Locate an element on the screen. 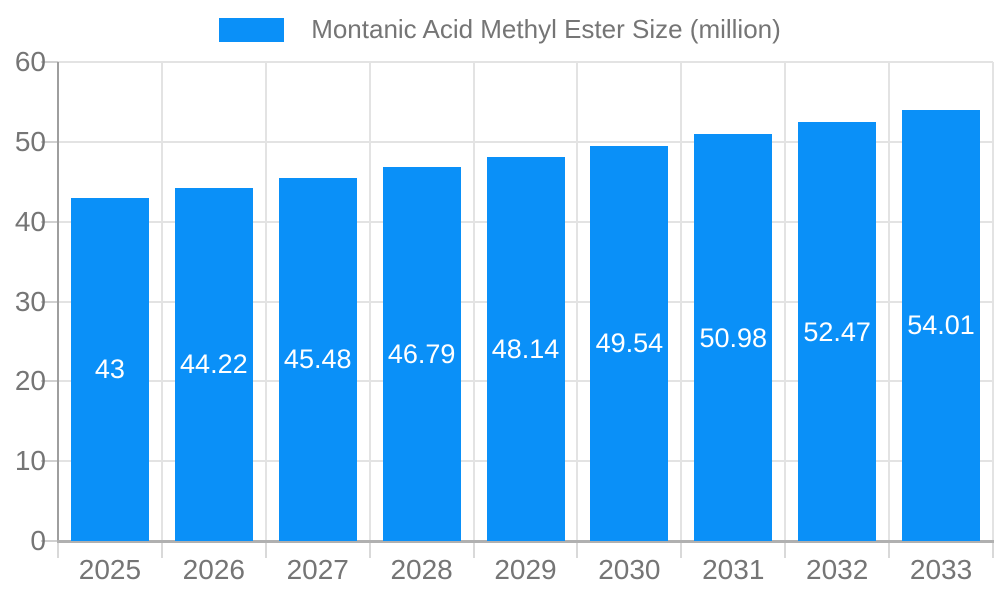 Image resolution: width=1000 pixels, height=600 pixels. x-tick-label: 2031 is located at coordinates (733, 569).